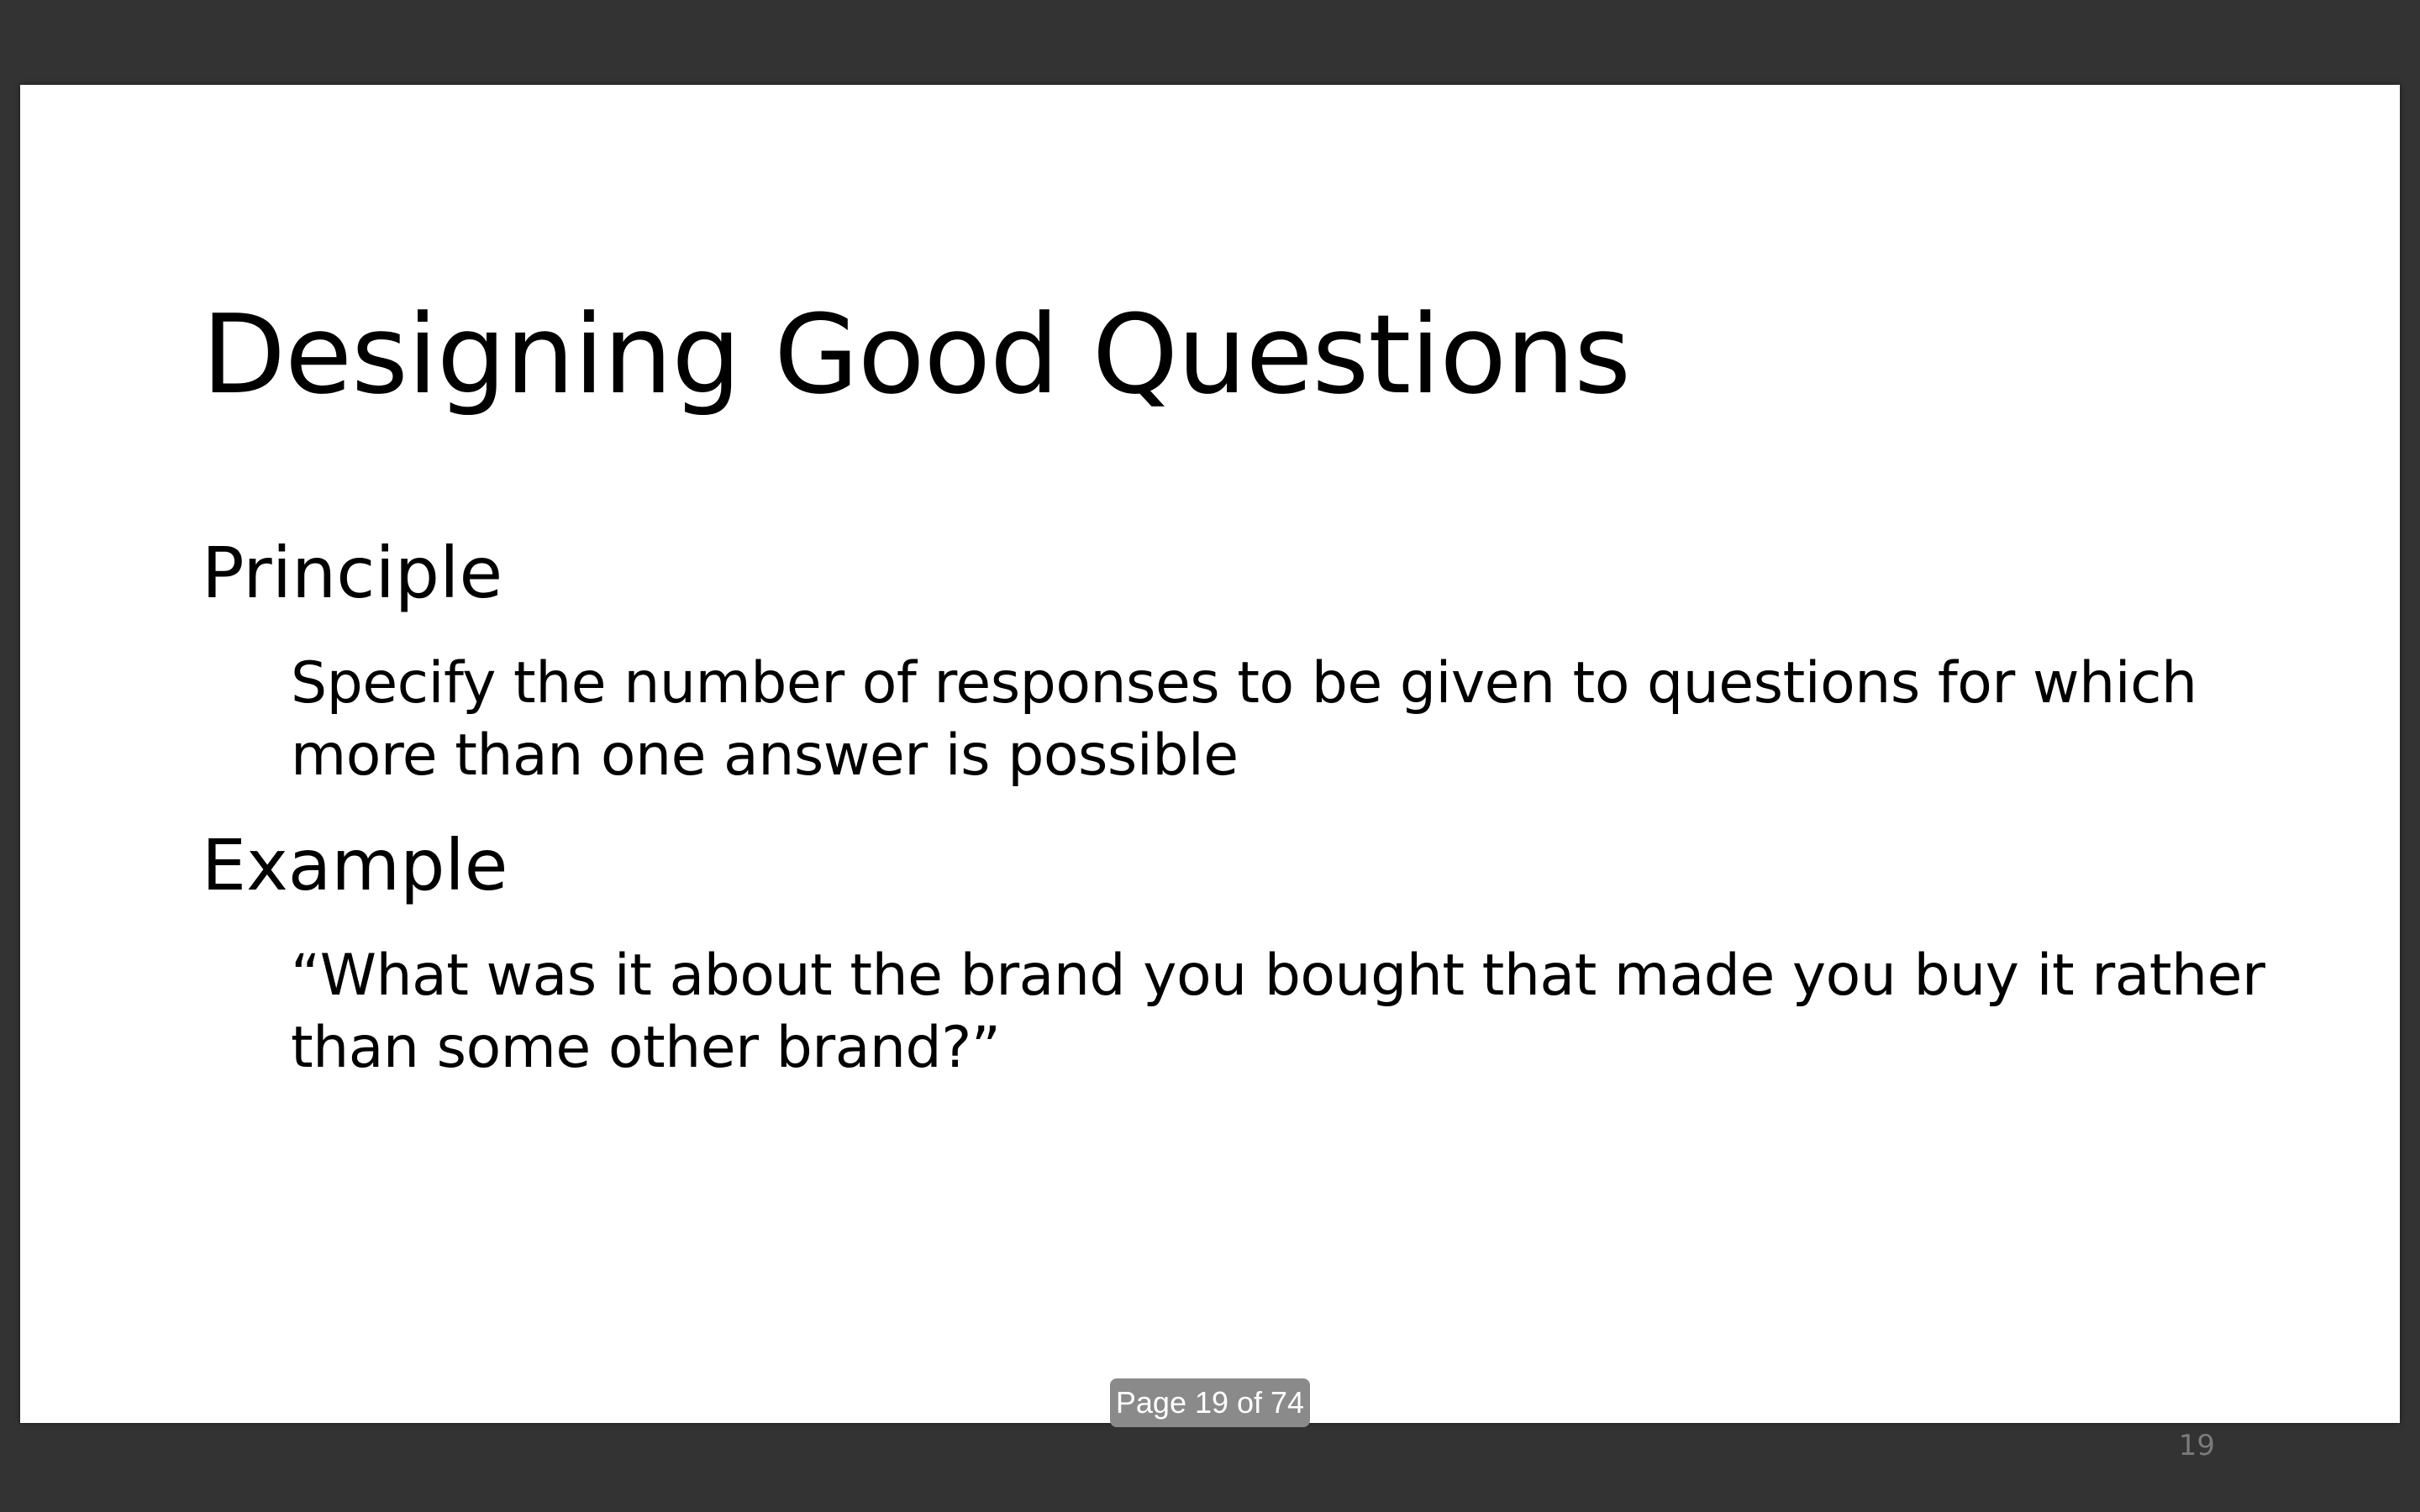 Image resolution: width=2420 pixels, height=1512 pixels. What do you see at coordinates (916, 354) in the screenshot?
I see `slide-title: Designing Good Questions` at bounding box center [916, 354].